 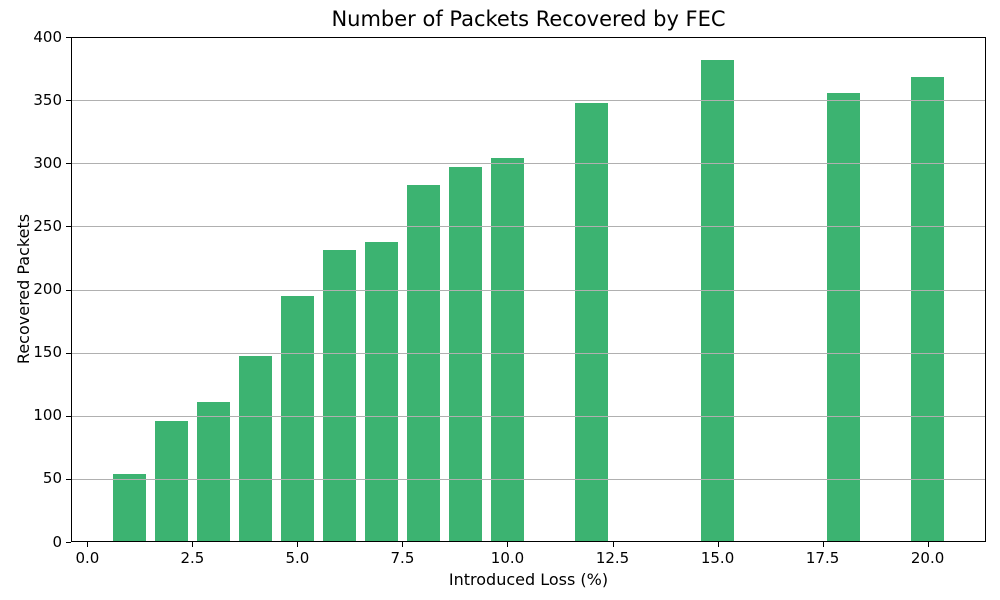 What do you see at coordinates (47, 99) in the screenshot?
I see `y-tick-label: 350` at bounding box center [47, 99].